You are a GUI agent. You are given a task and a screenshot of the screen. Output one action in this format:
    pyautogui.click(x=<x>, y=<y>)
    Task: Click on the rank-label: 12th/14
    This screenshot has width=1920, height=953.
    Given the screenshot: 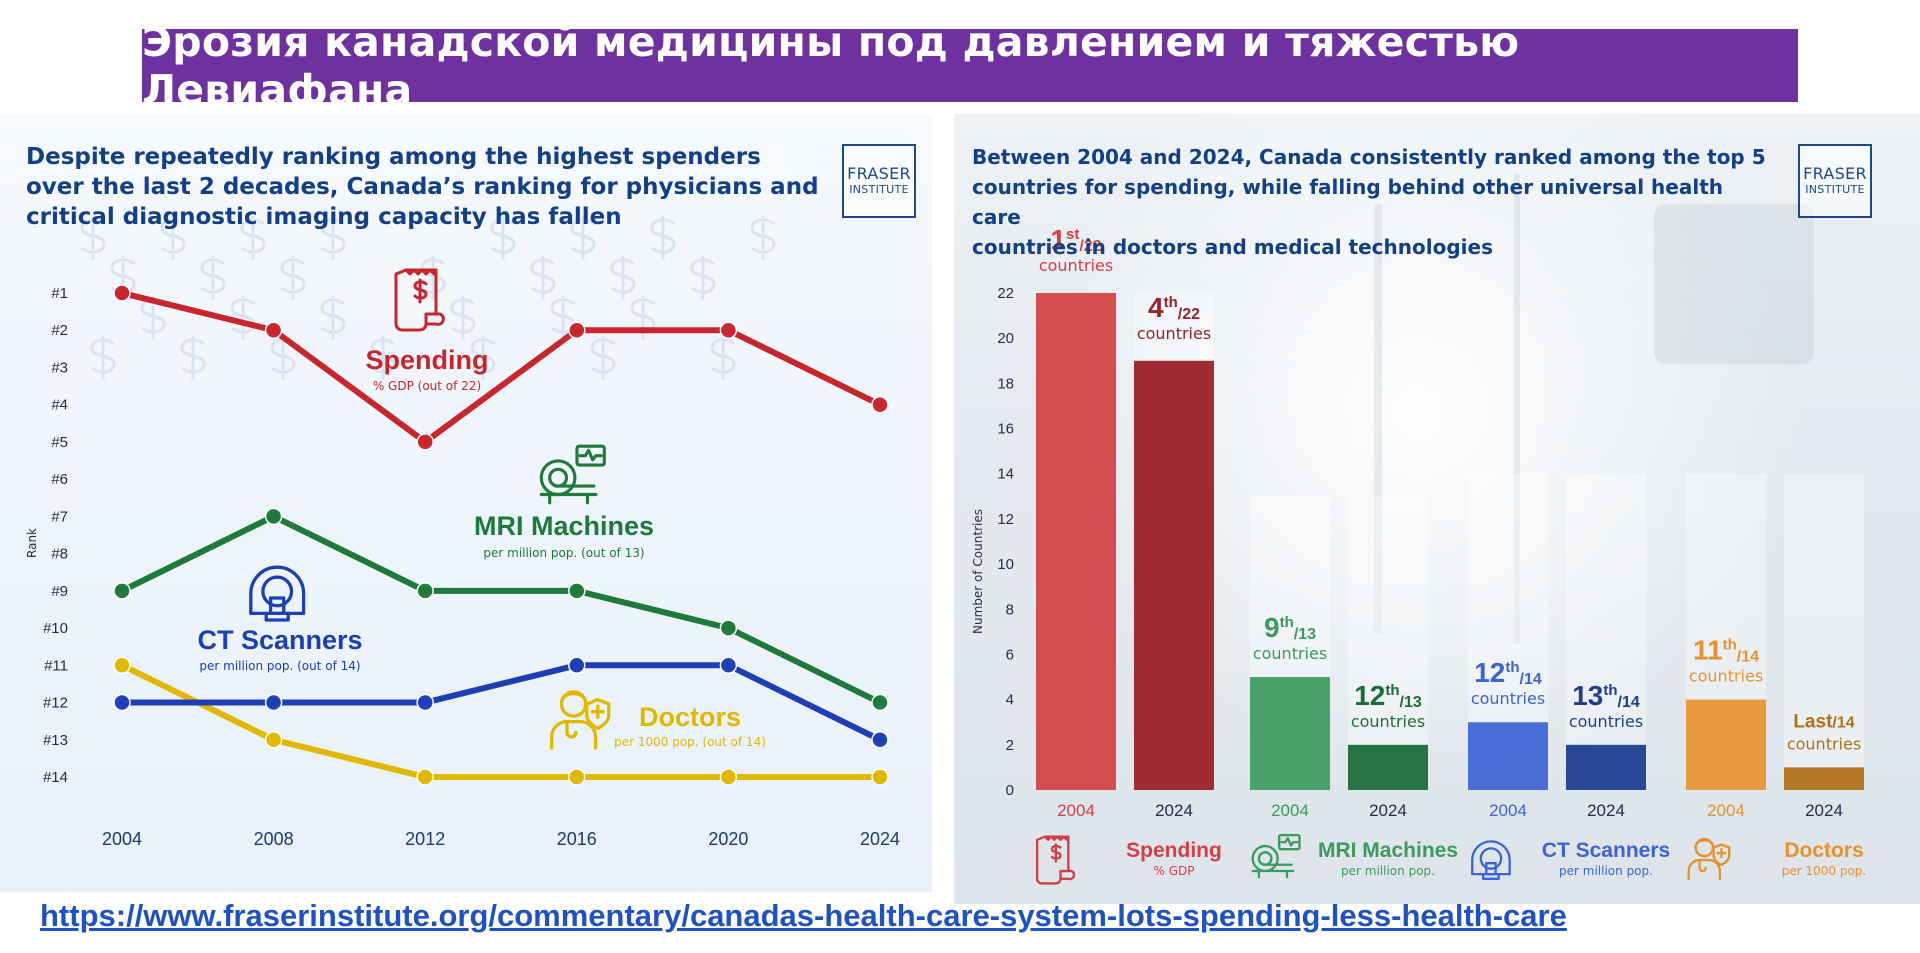 What is the action you would take?
    pyautogui.click(x=1508, y=672)
    